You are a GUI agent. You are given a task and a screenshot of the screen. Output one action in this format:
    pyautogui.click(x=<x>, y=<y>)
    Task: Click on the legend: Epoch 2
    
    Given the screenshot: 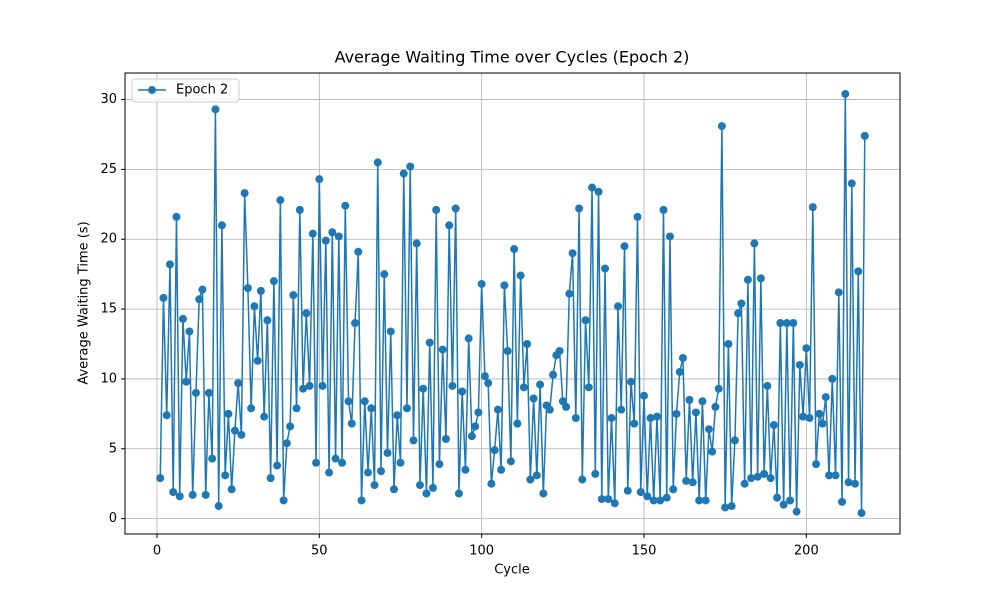 What is the action you would take?
    pyautogui.click(x=185, y=90)
    